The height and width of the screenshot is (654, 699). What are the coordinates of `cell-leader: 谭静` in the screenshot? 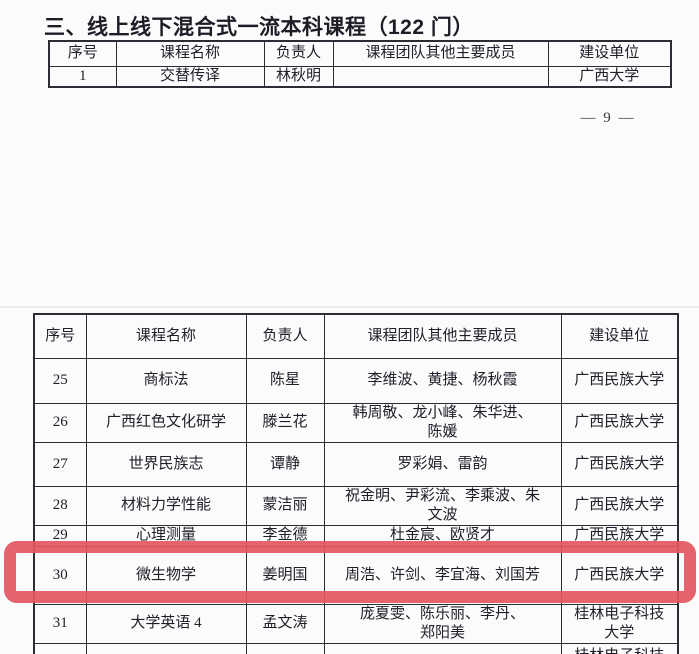 It's located at (285, 464).